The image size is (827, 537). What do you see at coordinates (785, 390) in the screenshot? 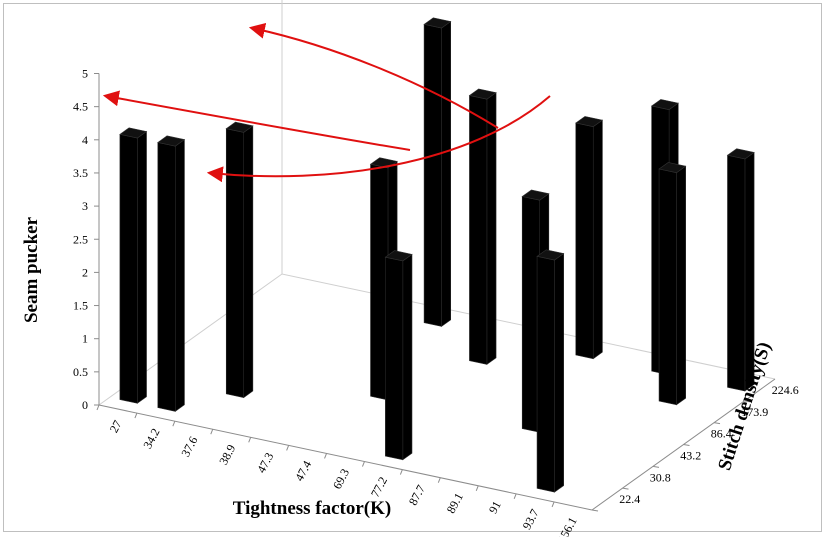
I see `depth-tick-label: 224.6` at bounding box center [785, 390].